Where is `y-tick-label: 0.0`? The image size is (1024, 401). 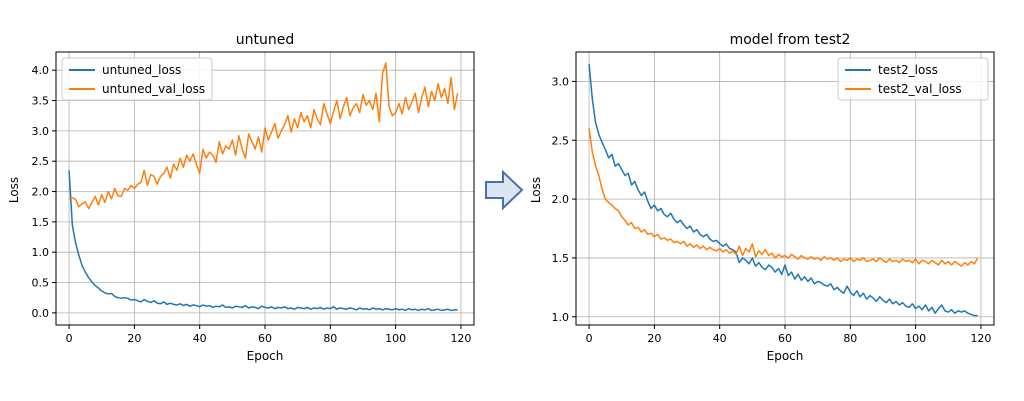
y-tick-label: 0.0 is located at coordinates (41, 313).